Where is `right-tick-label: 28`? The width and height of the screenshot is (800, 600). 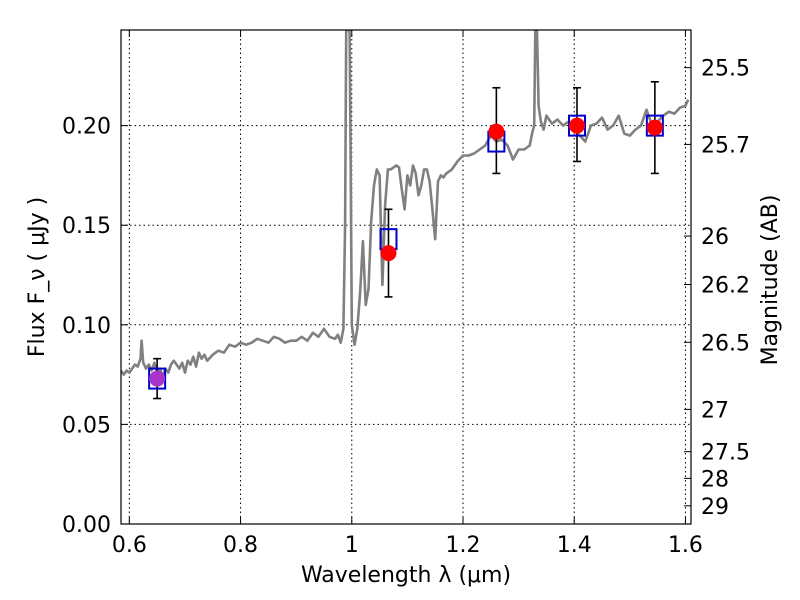 right-tick-label: 28 is located at coordinates (715, 479).